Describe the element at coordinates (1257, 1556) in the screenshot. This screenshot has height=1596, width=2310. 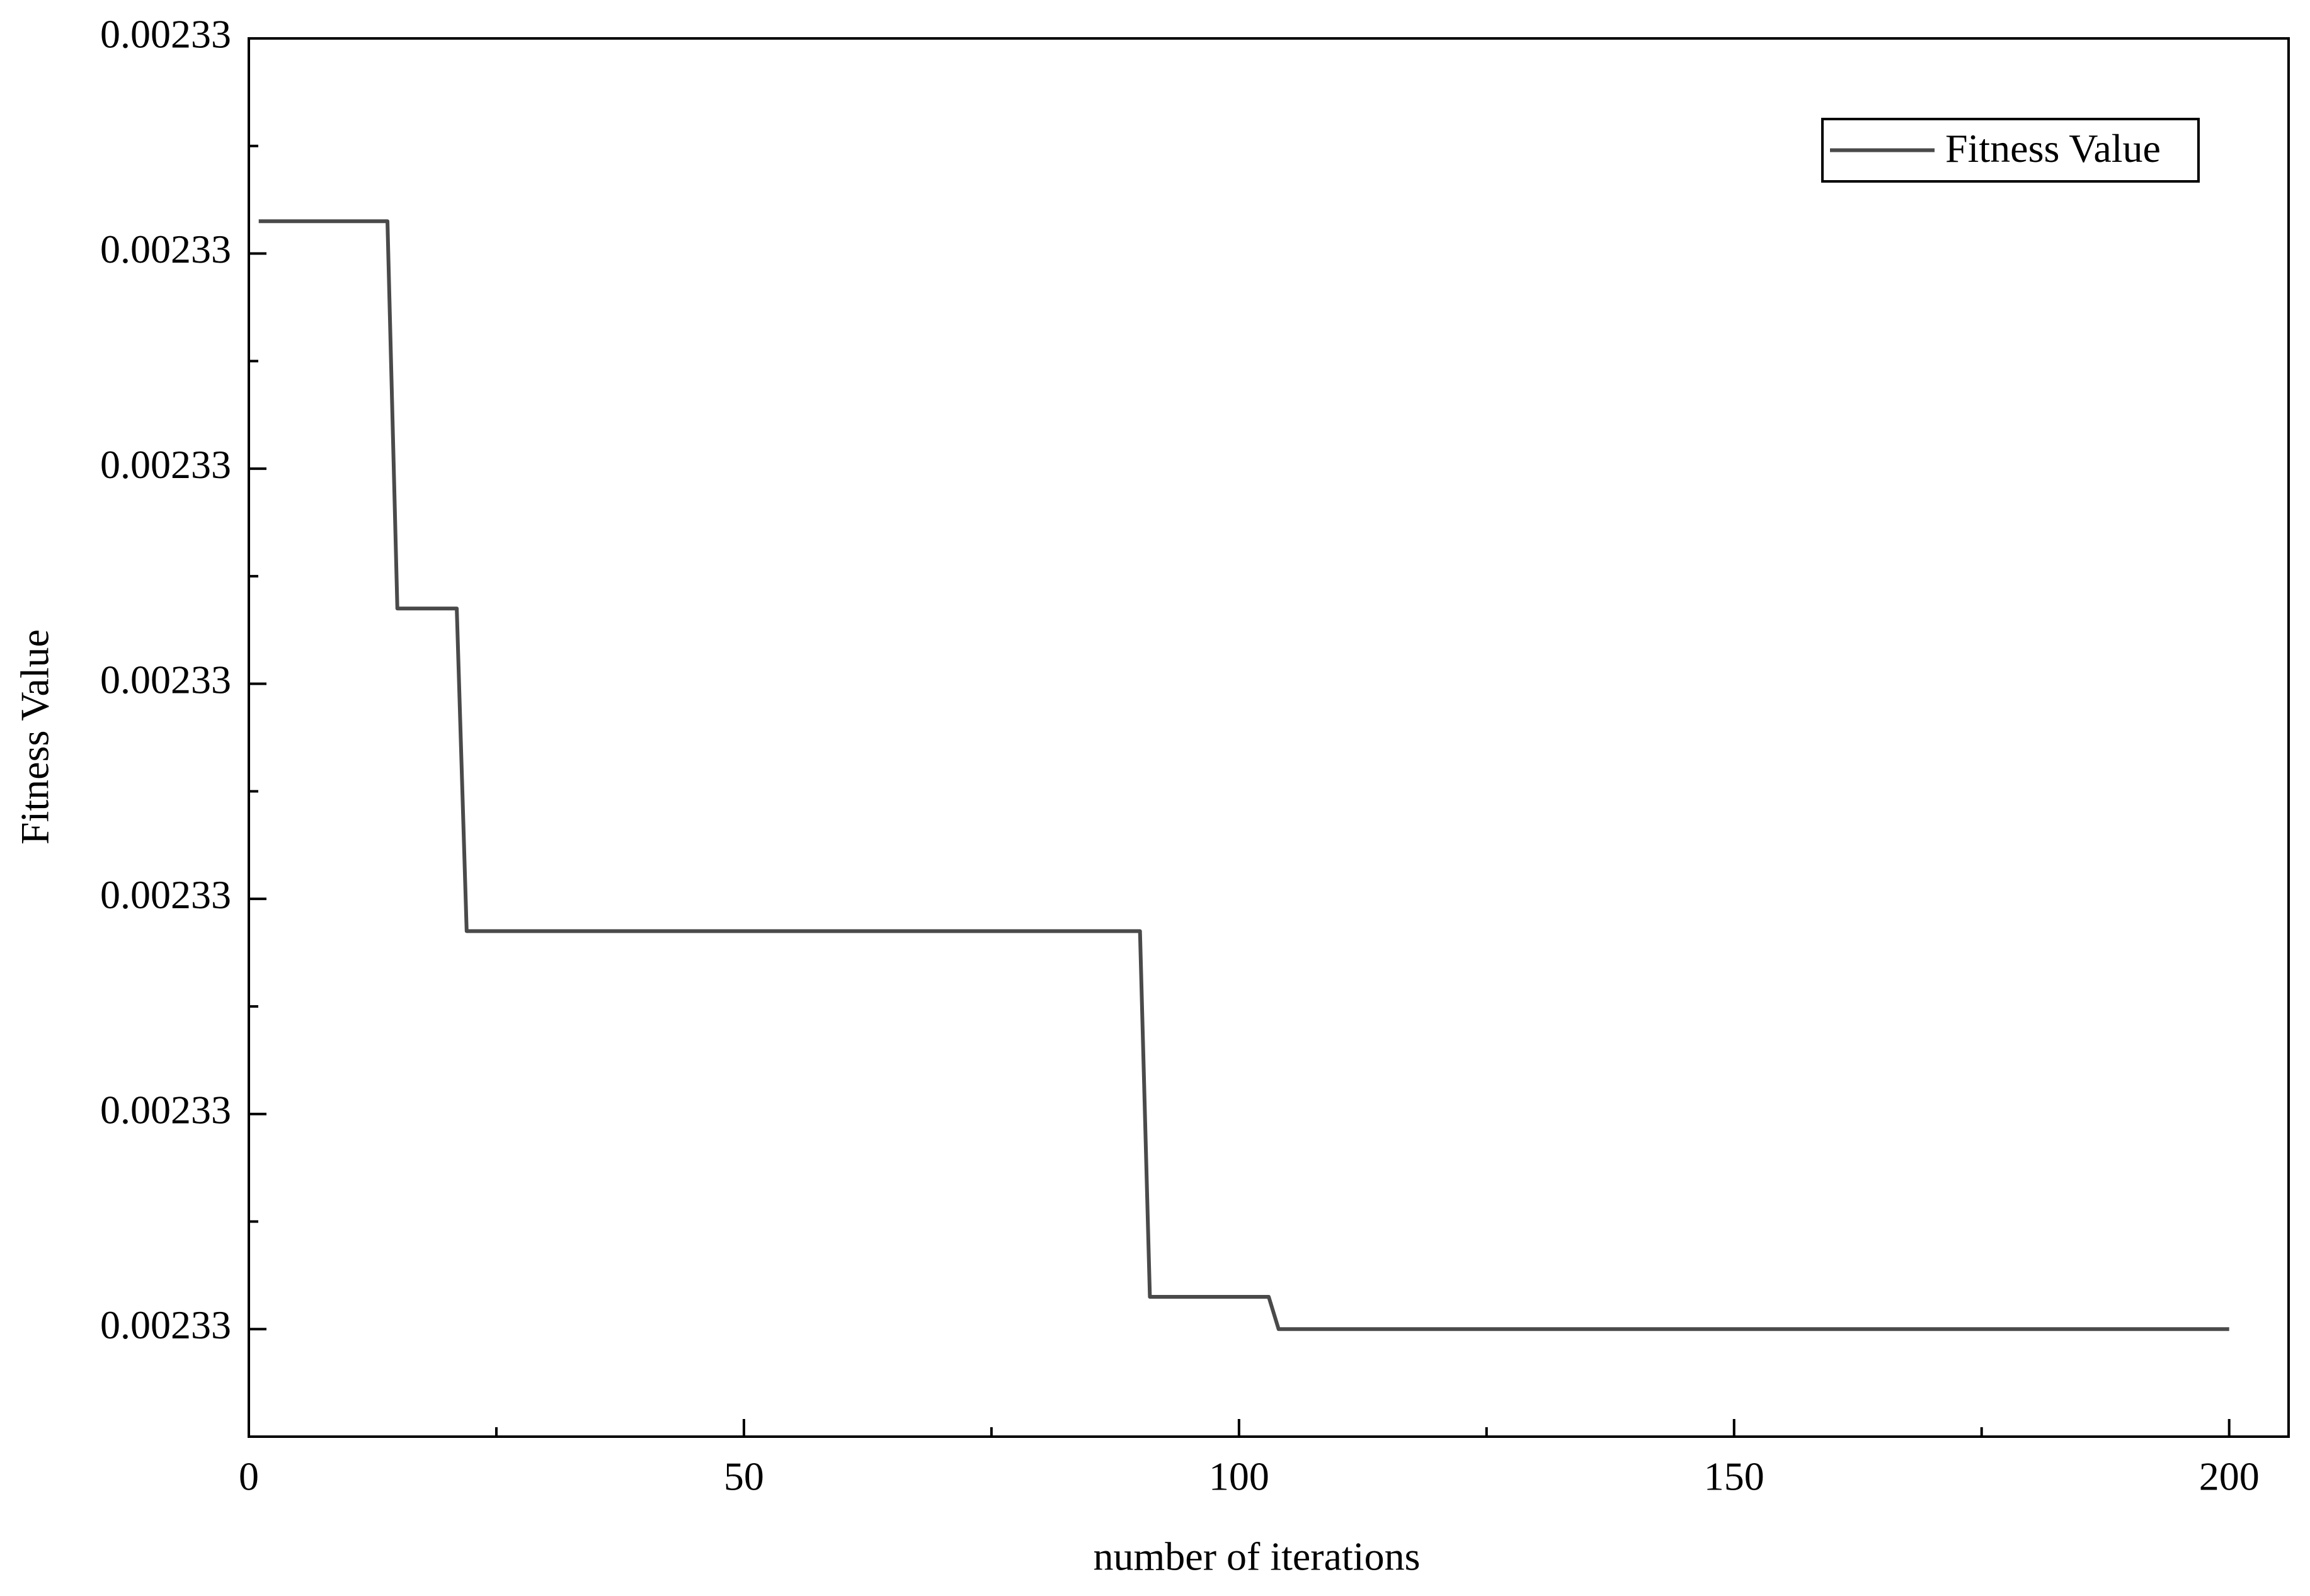
I see `x-axis-label: number of iterations` at that location.